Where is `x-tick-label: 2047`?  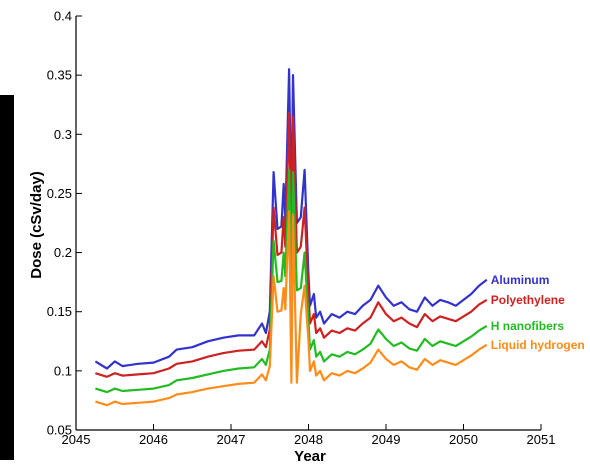
x-tick-label: 2047 is located at coordinates (231, 439).